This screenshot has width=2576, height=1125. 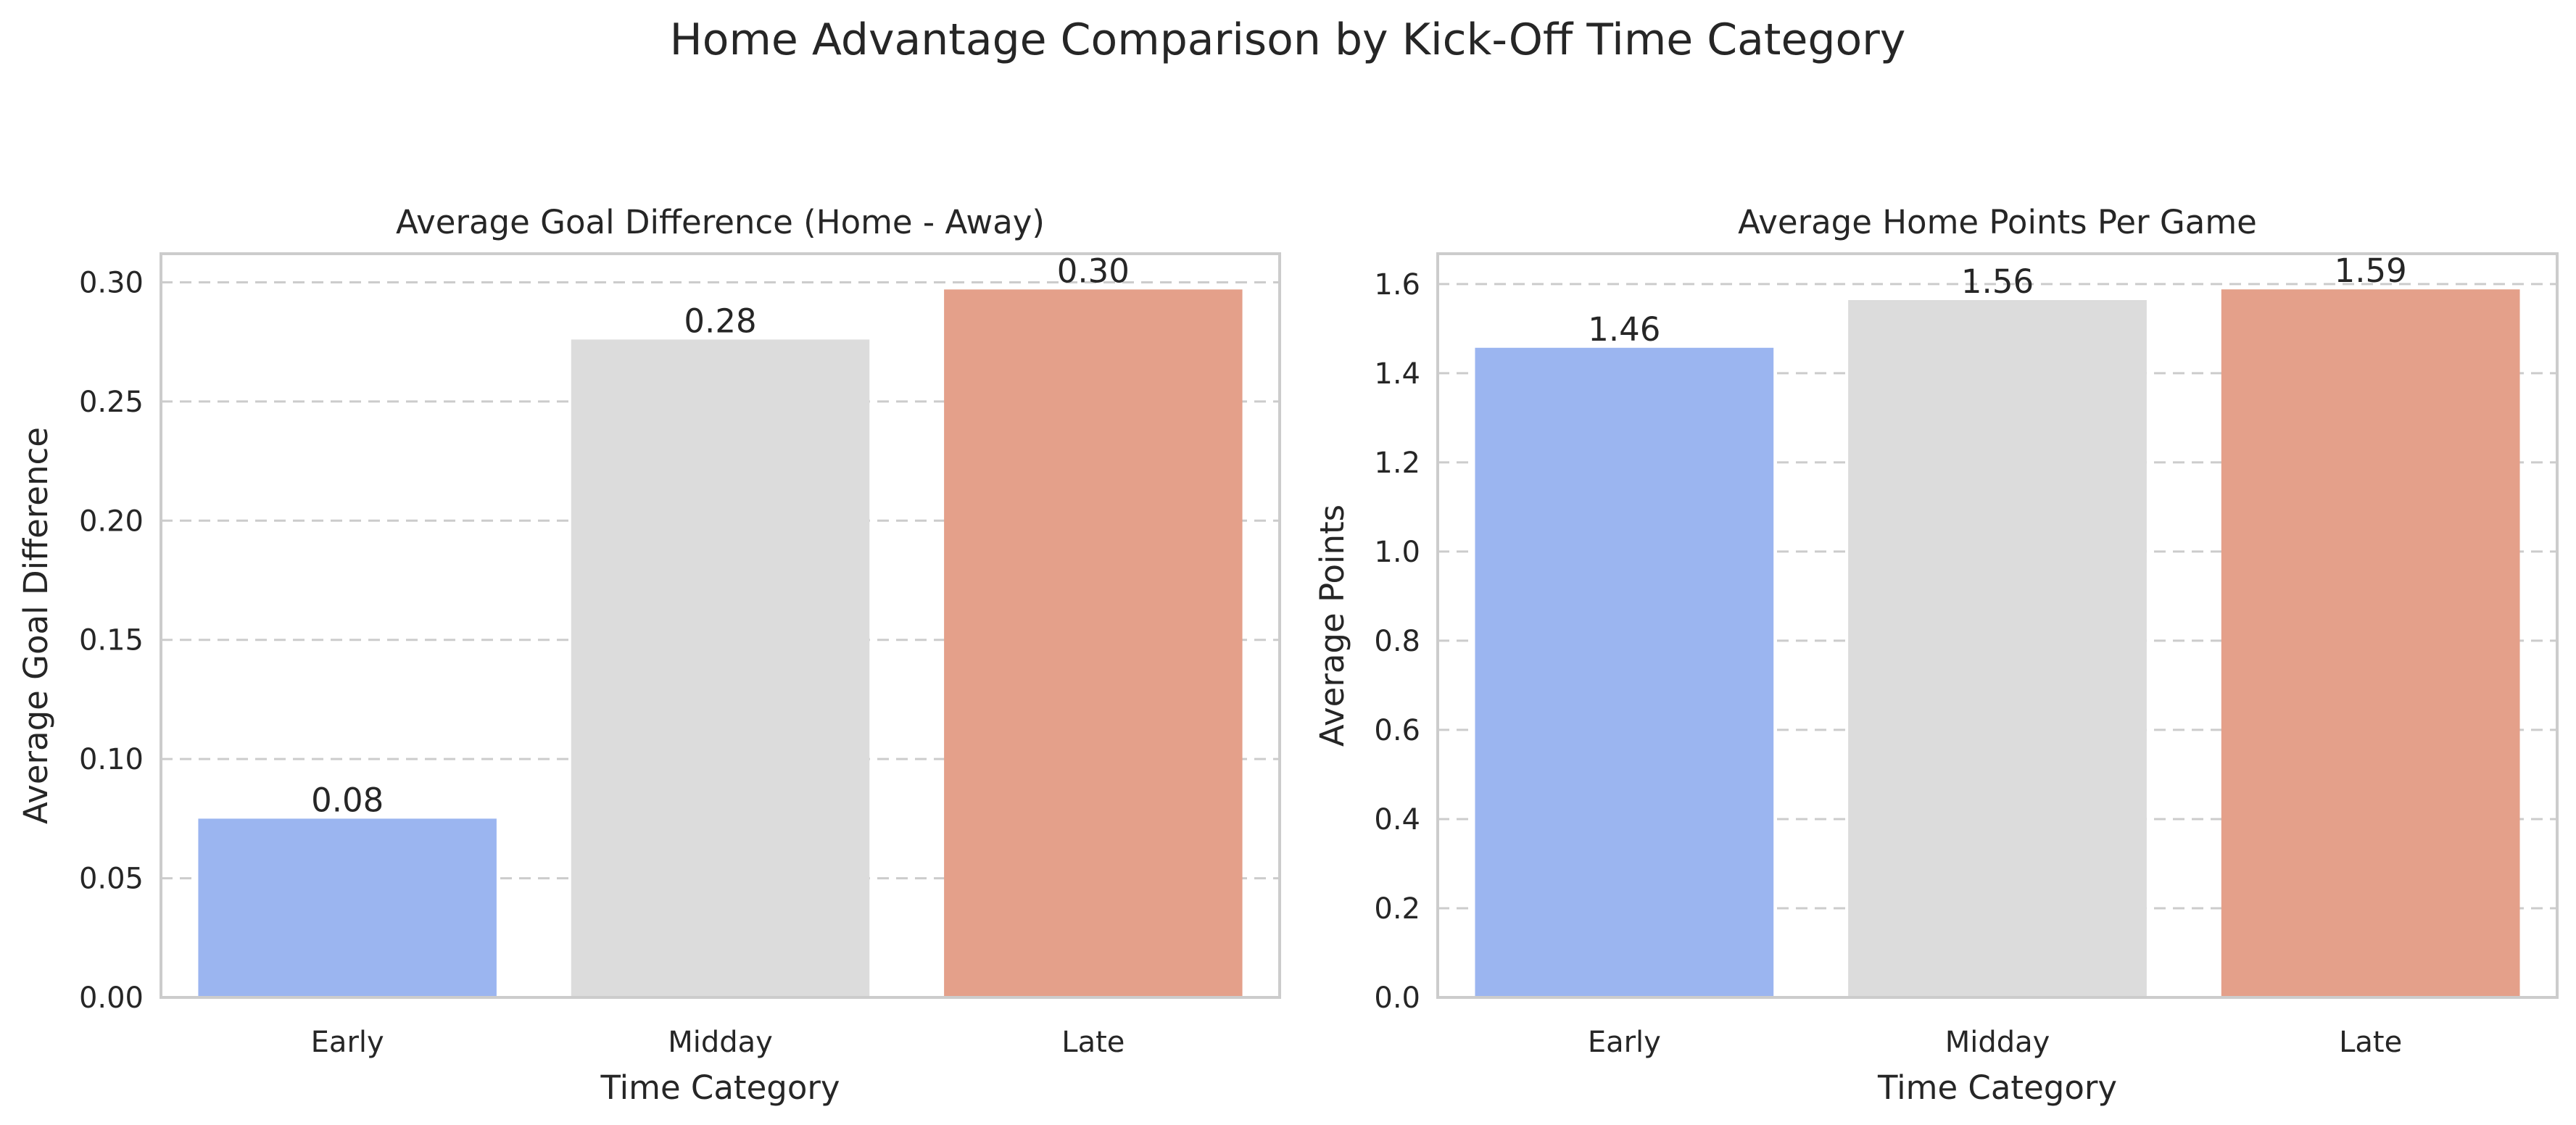 I want to click on y-tick-label: 0.0, so click(x=1397, y=998).